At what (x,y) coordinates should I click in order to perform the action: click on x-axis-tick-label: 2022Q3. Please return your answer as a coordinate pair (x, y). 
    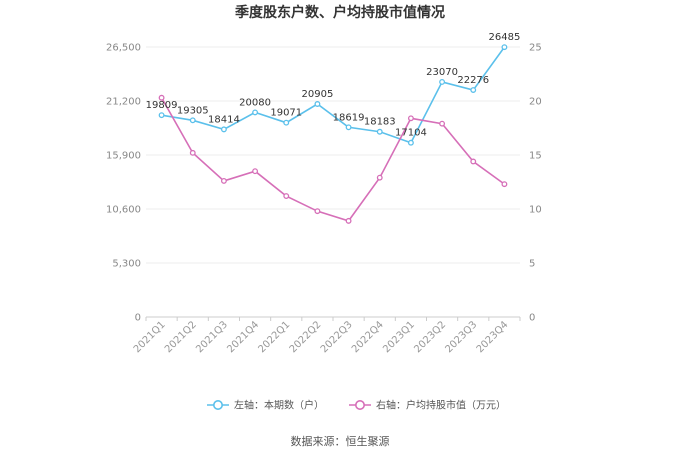
    Looking at the image, I should click on (337, 337).